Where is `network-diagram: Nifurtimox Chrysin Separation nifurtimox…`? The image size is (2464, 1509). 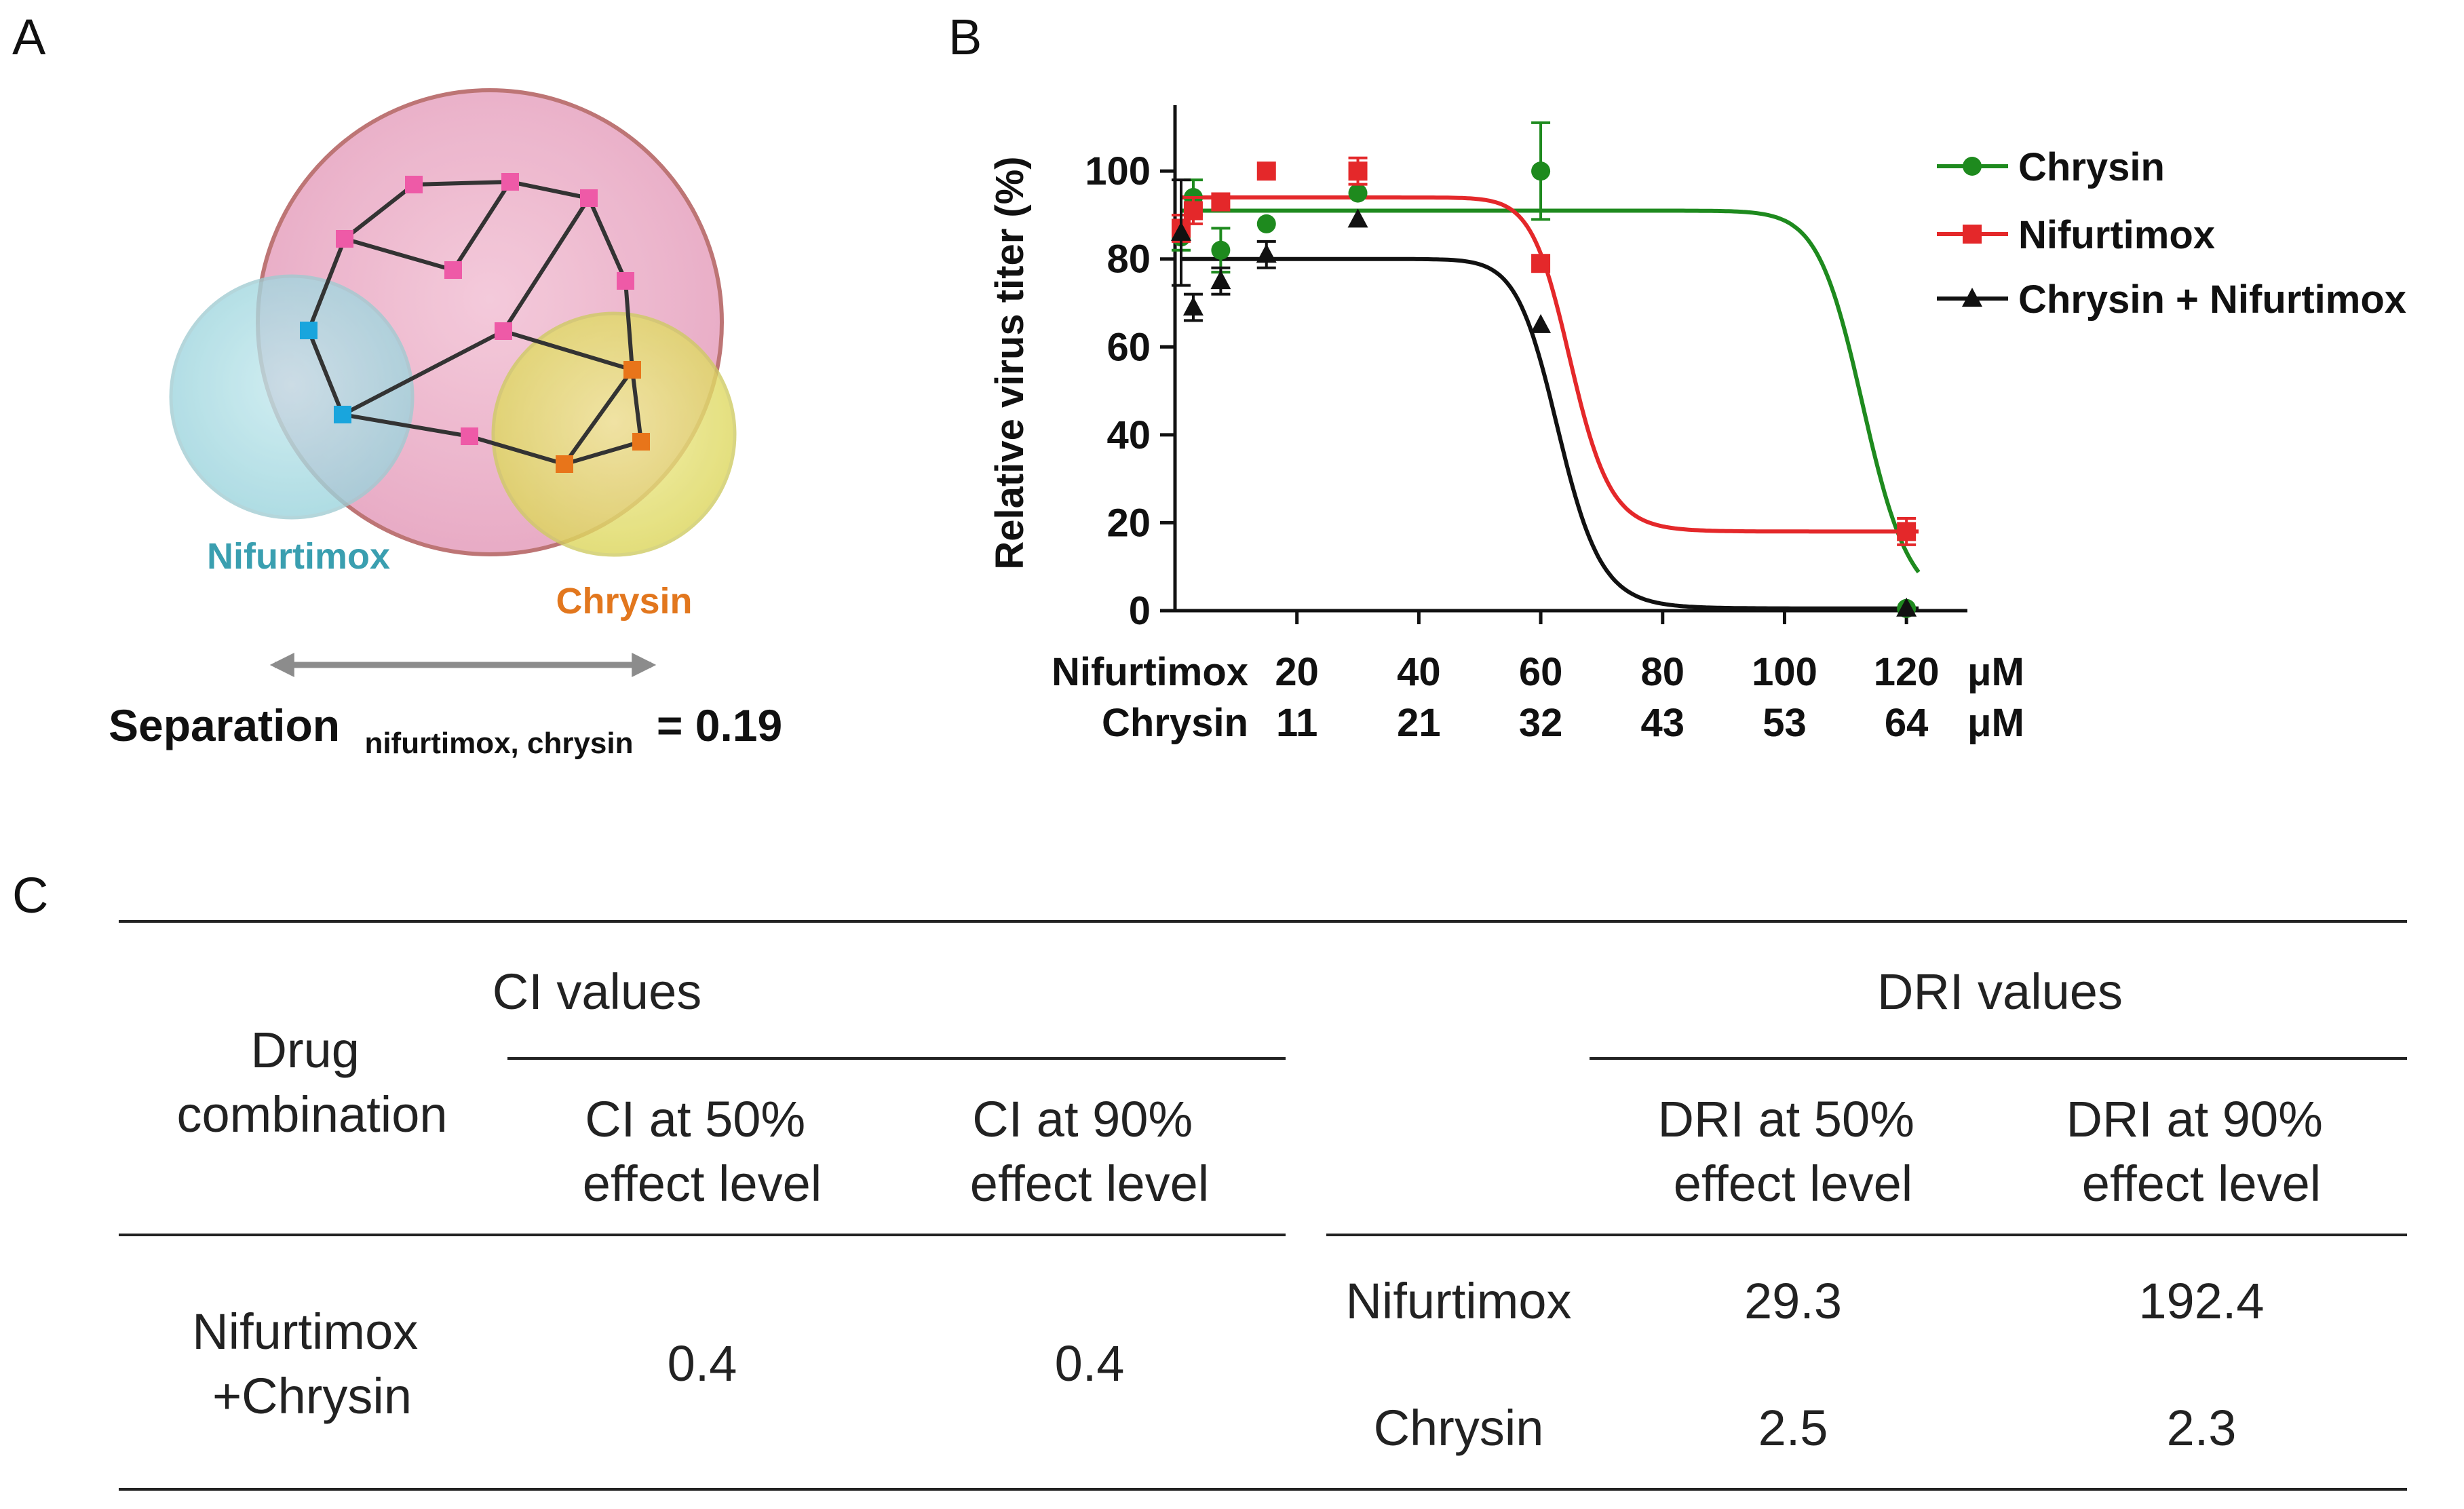
network-diagram: Nifurtimox Chrysin Separation nifurtimox… is located at coordinates (446, 425).